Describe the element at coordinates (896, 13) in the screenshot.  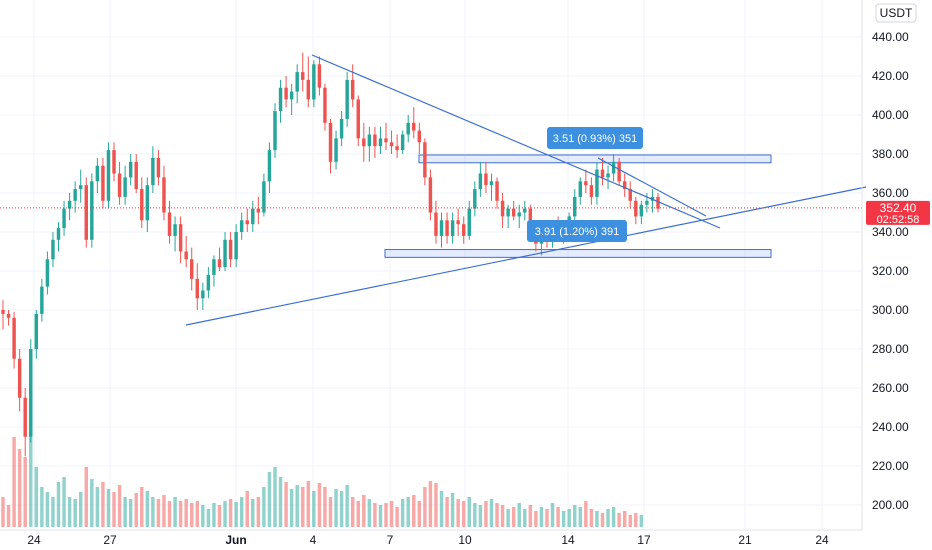
I see `currency-badge: USDT` at that location.